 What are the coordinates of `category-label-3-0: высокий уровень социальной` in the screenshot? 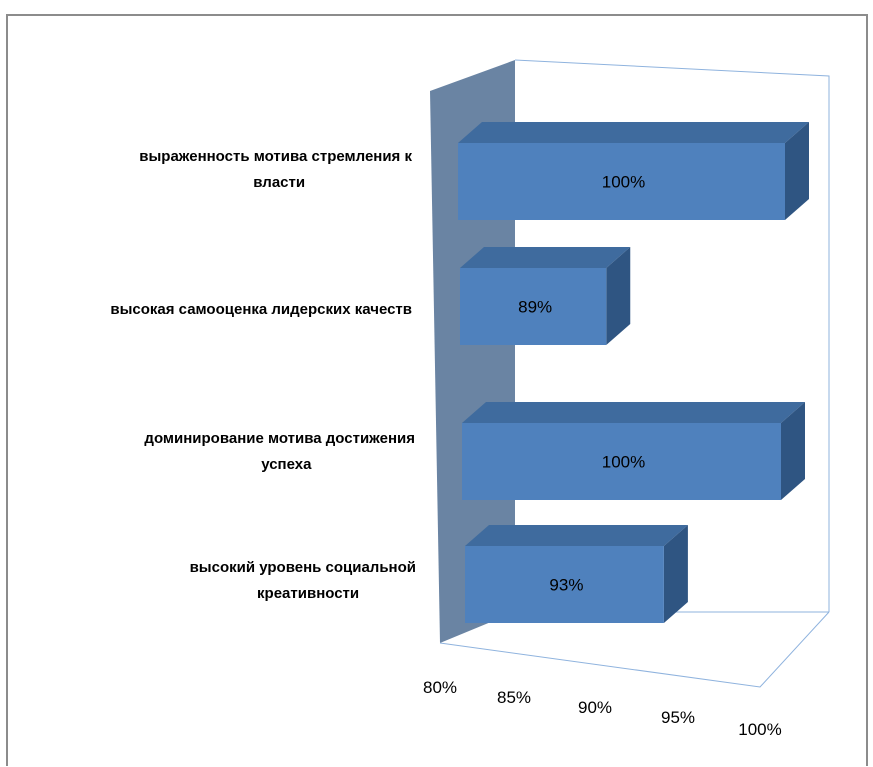 It's located at (303, 567).